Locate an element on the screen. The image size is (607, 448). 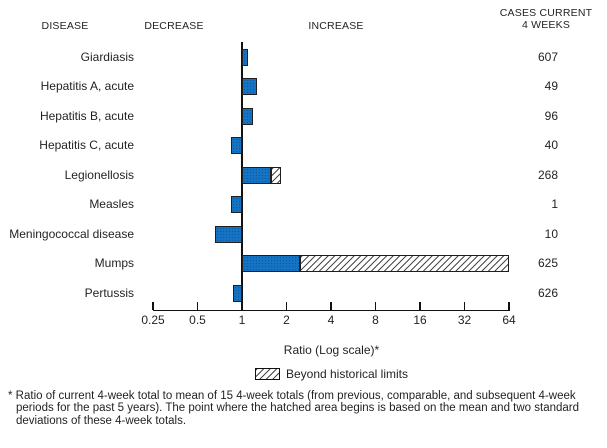
axis-tick-label: 1 is located at coordinates (242, 320).